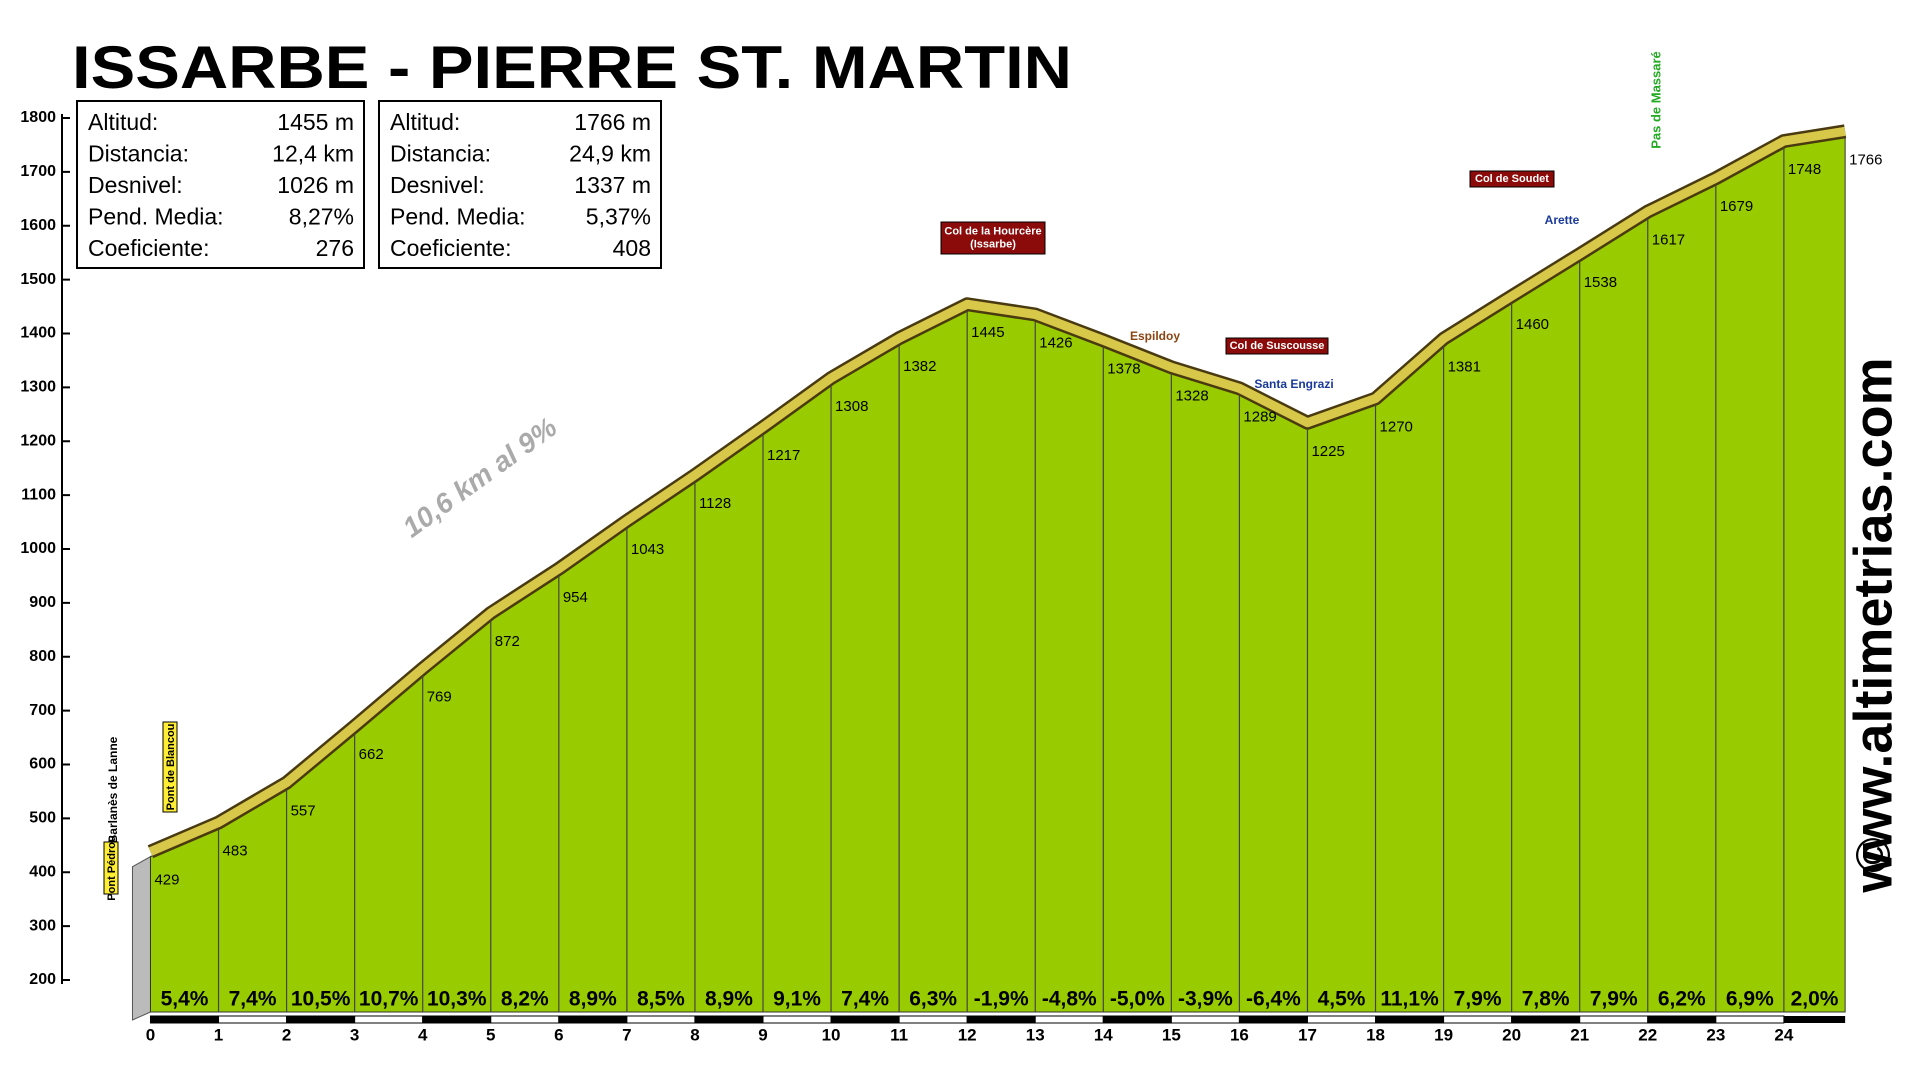 Image resolution: width=1920 pixels, height=1069 pixels. What do you see at coordinates (899, 1034) in the screenshot?
I see `x-tick-label: 11` at bounding box center [899, 1034].